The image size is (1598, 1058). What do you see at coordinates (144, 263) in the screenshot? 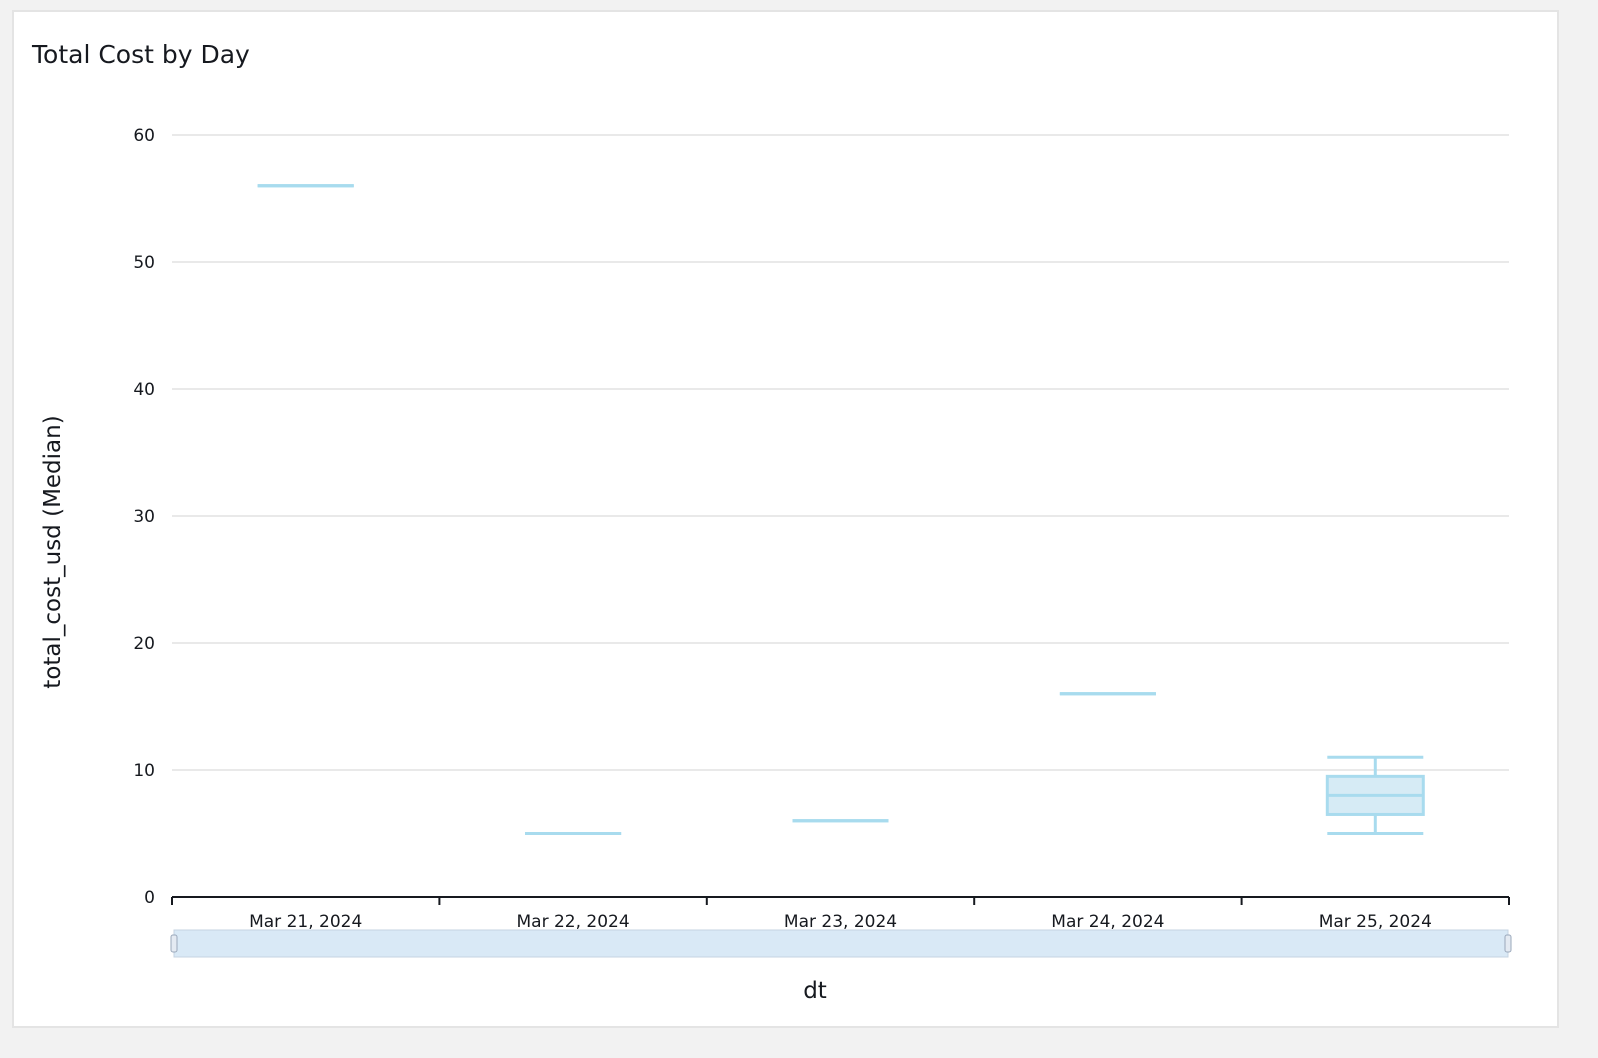
I see `y-tick-label: 50` at bounding box center [144, 263].